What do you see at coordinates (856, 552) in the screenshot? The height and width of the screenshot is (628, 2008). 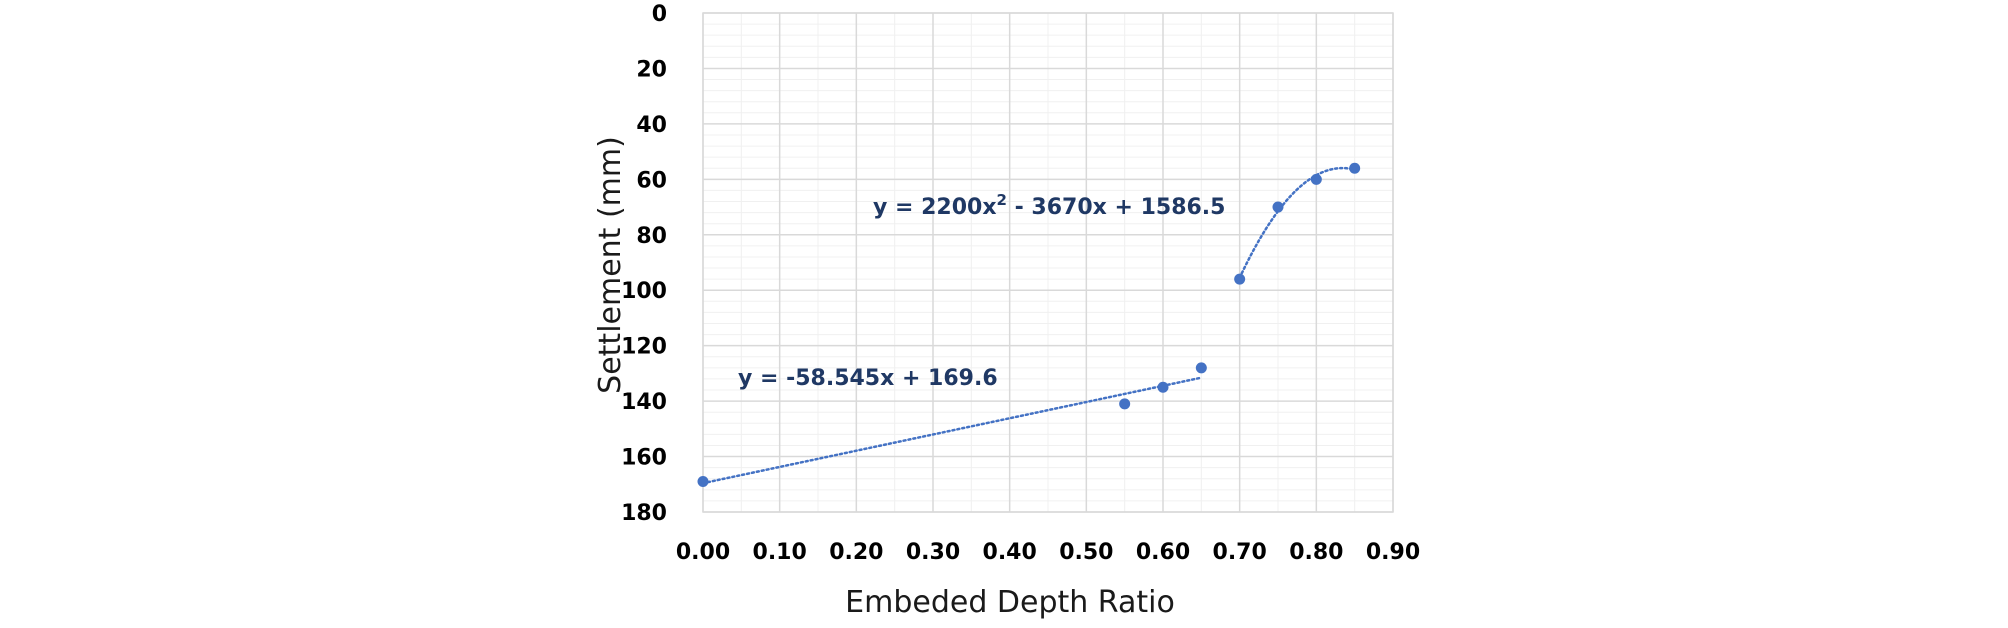 I see `x-tick-label: 0.20` at bounding box center [856, 552].